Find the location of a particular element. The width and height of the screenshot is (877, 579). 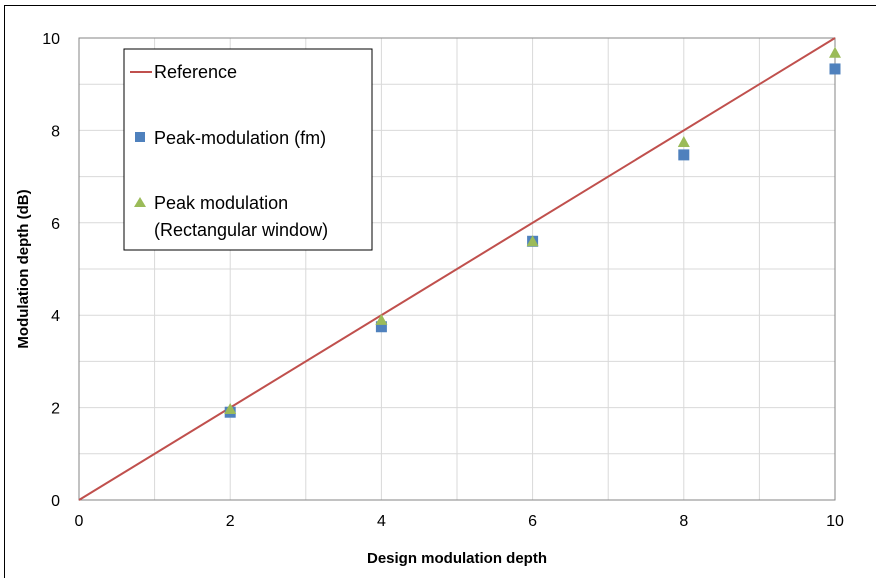

legend-label-peak-modulation-rect: Peak modulation (Rectangular window) is located at coordinates (241, 216).